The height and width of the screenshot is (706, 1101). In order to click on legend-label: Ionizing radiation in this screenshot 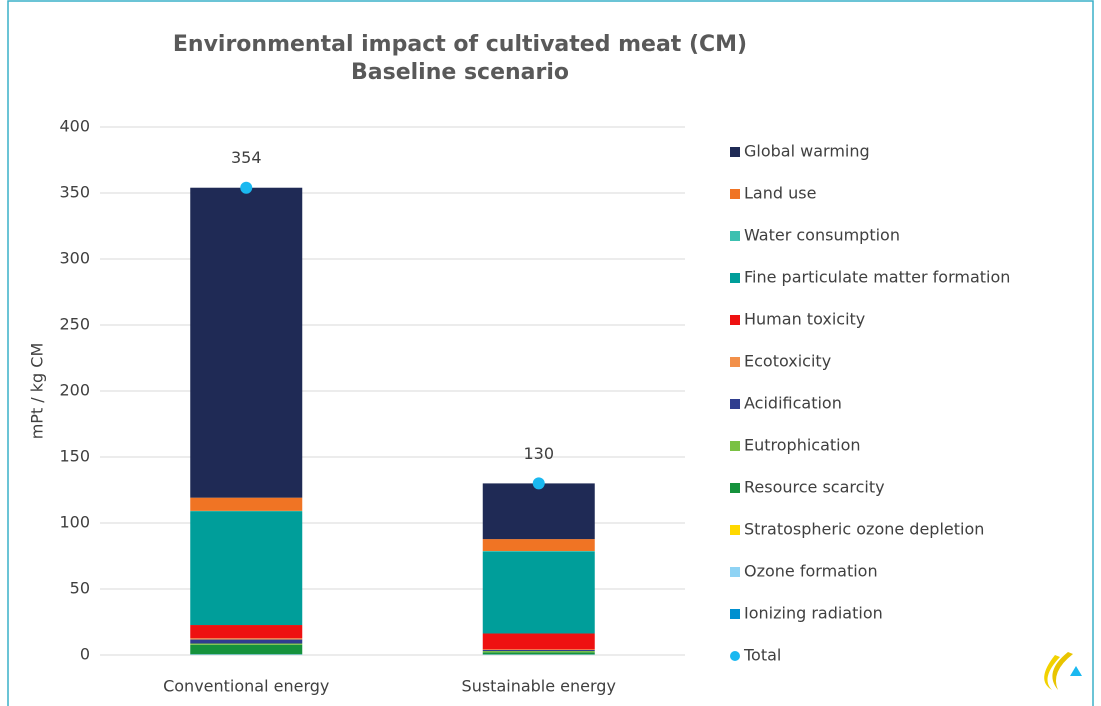, I will do `click(813, 613)`.